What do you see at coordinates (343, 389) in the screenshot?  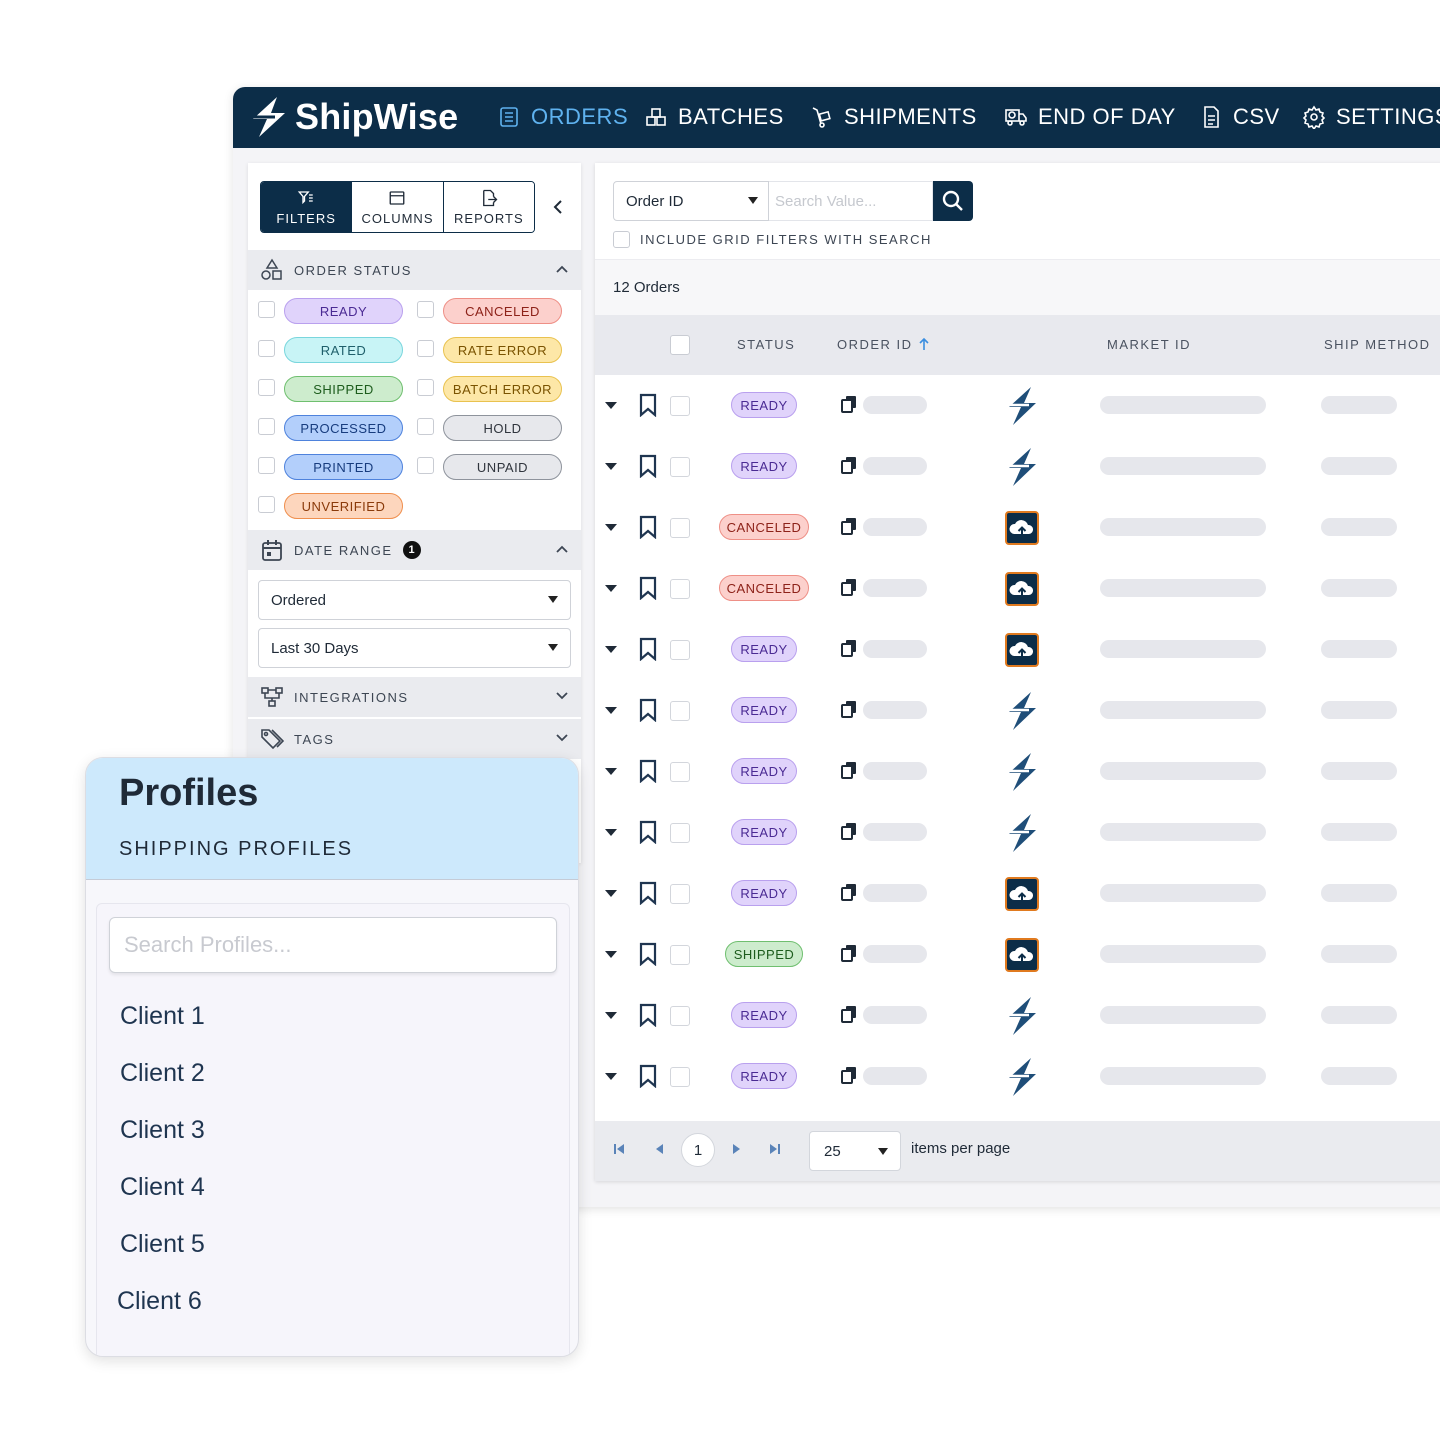 I see `shipped-status-pill: SHIPPED` at bounding box center [343, 389].